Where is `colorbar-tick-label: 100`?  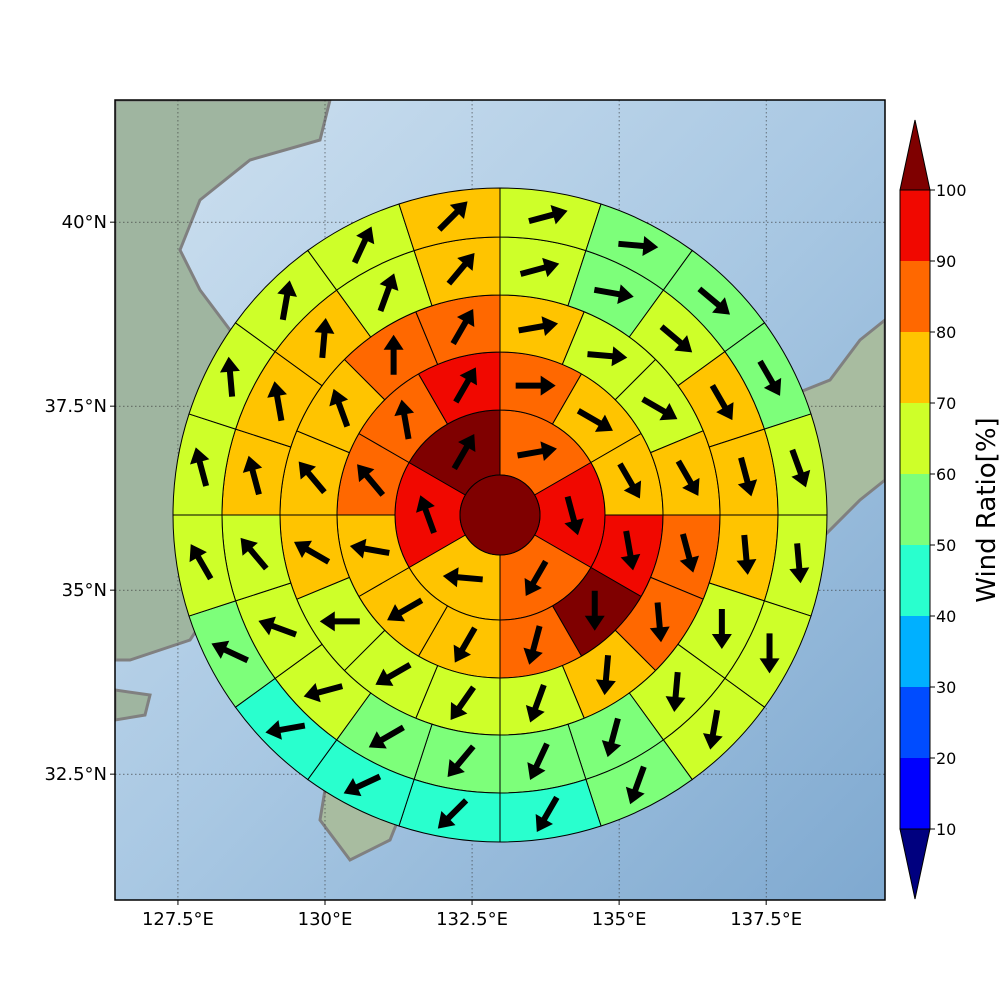 colorbar-tick-label: 100 is located at coordinates (951, 190).